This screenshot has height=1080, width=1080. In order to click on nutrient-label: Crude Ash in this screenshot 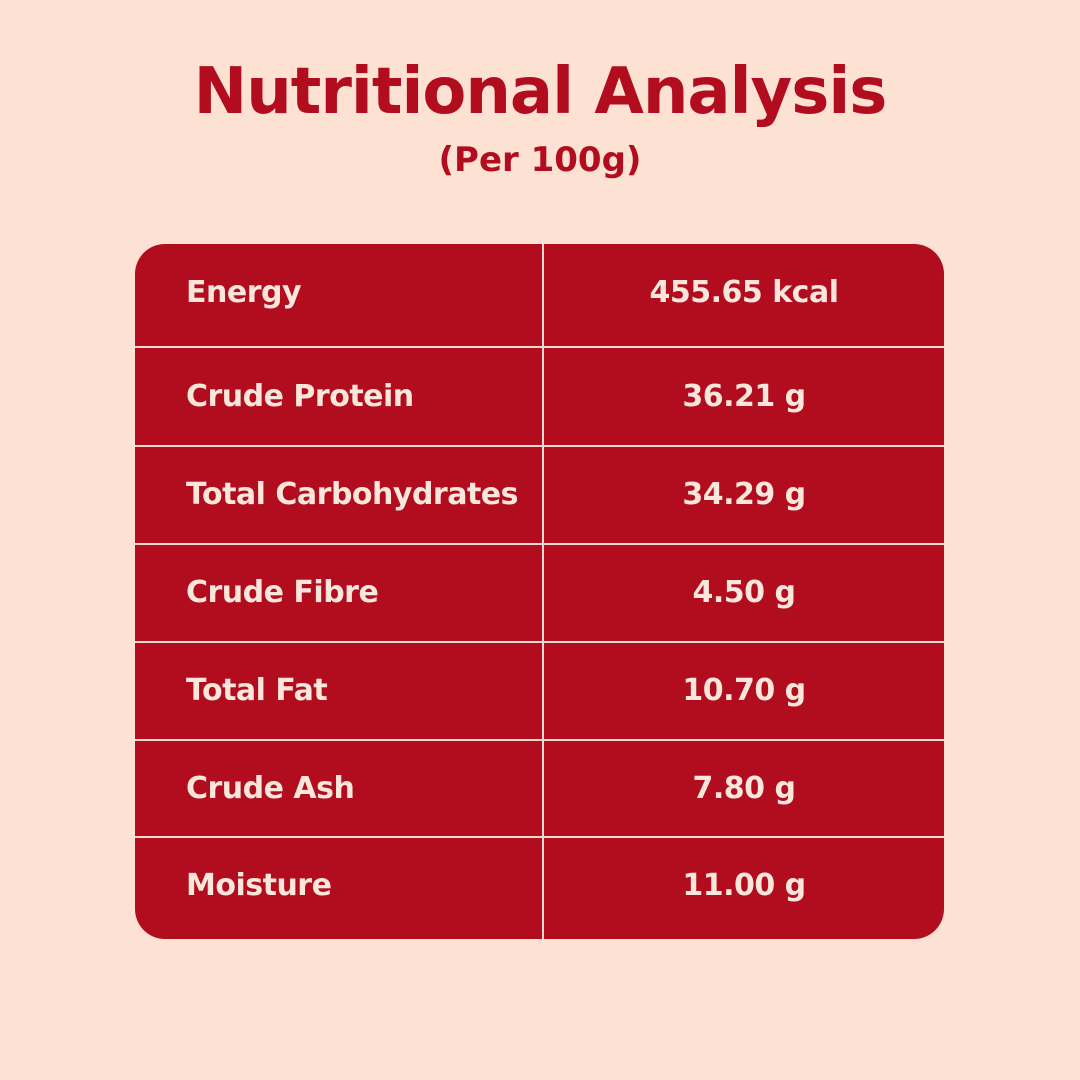, I will do `click(270, 788)`.